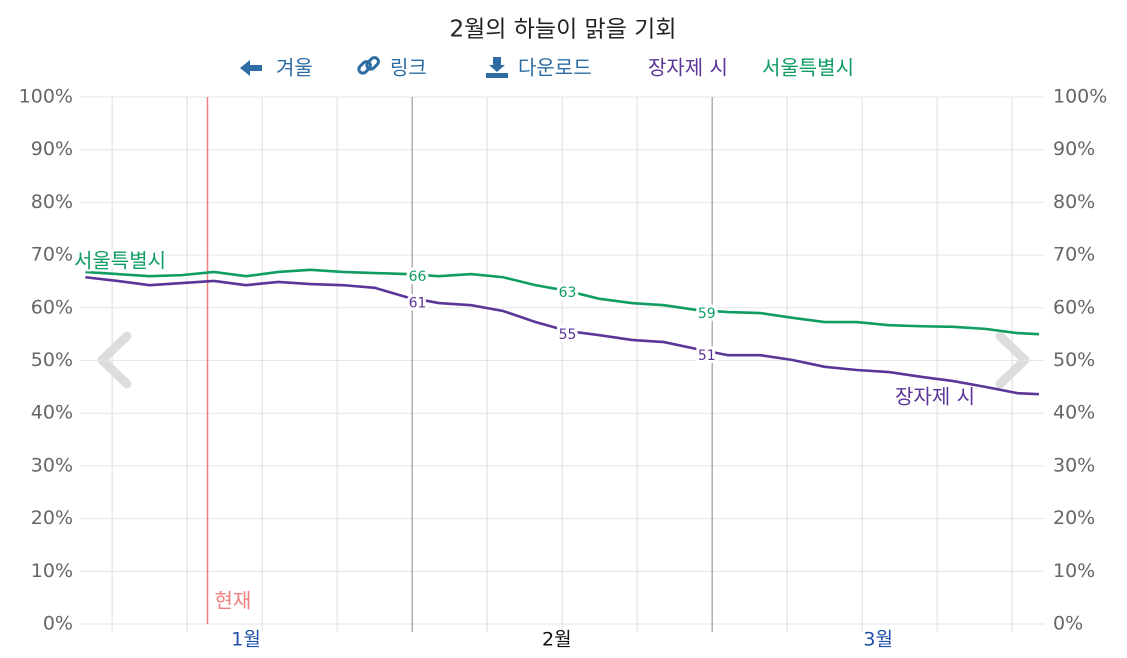 Image resolution: width=1127 pixels, height=658 pixels. Describe the element at coordinates (52, 465) in the screenshot. I see `y-tick-label: 30%` at that location.